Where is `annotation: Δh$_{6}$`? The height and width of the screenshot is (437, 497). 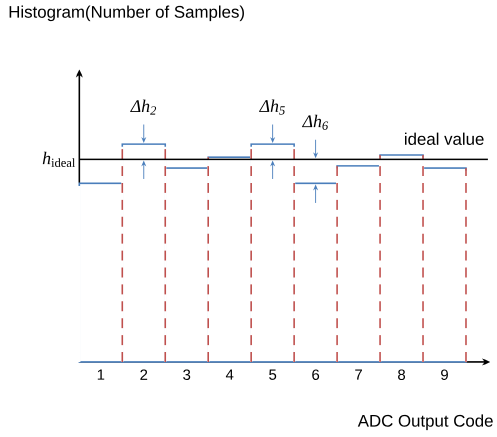
annotation: Δh$_{6}$ is located at coordinates (315, 122).